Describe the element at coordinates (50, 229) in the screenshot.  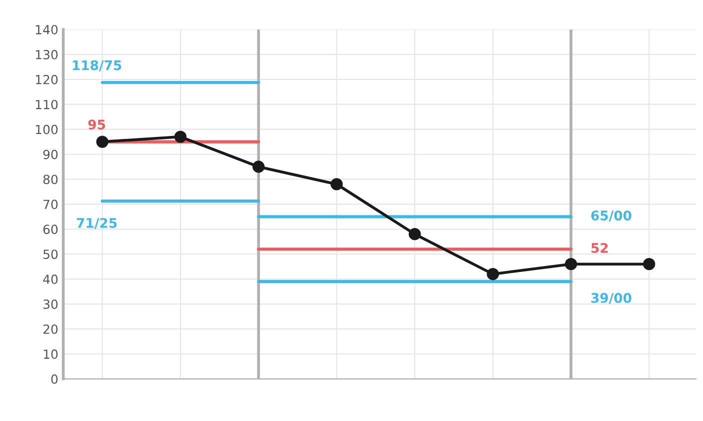
I see `y-tick-label: 60` at that location.